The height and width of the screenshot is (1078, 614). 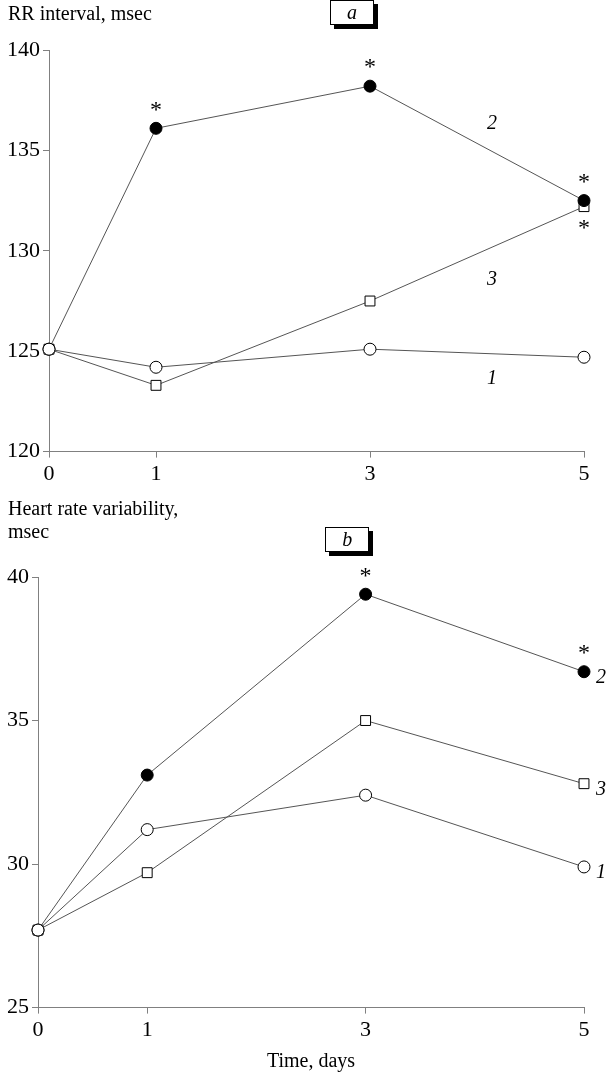 What do you see at coordinates (18, 719) in the screenshot?
I see `y-tick-label: 35` at bounding box center [18, 719].